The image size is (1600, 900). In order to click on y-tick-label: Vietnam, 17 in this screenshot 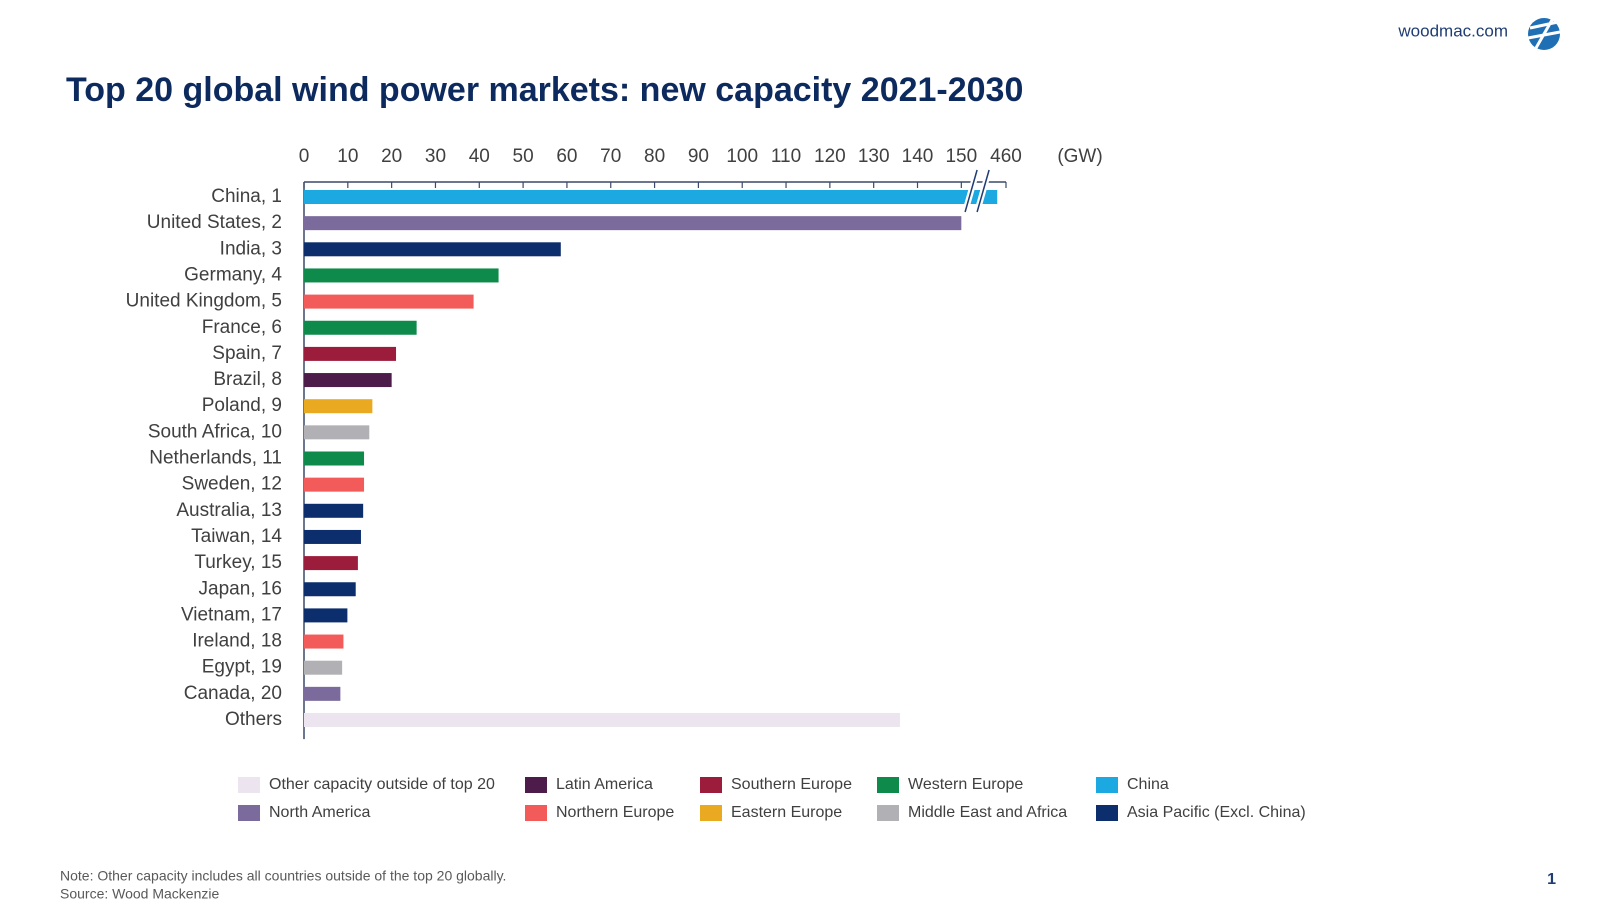, I will do `click(231, 614)`.